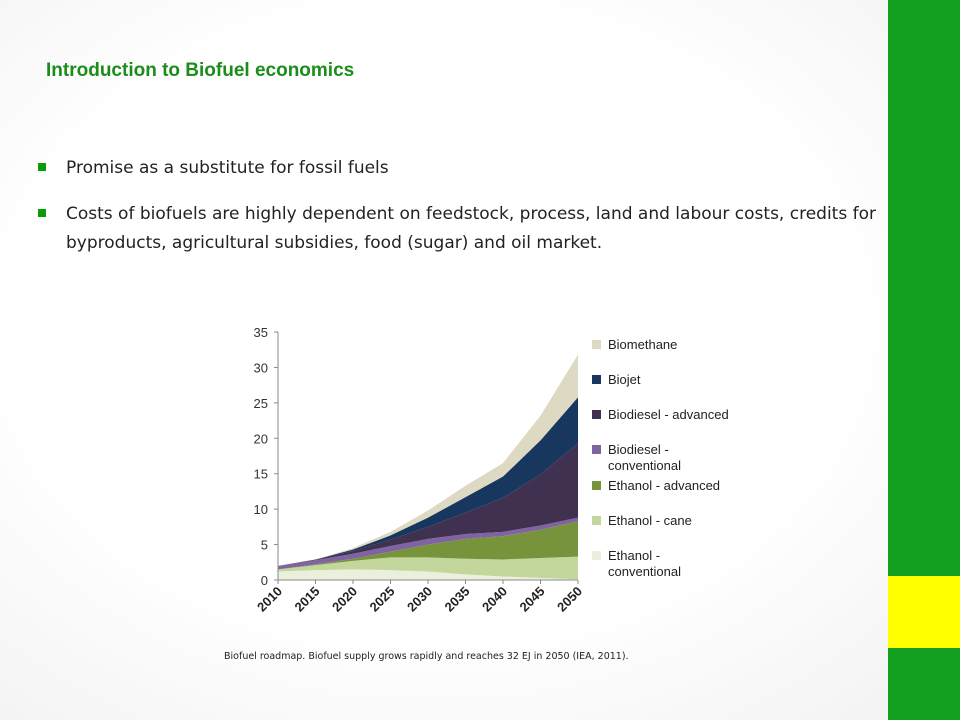 The width and height of the screenshot is (960, 720). Describe the element at coordinates (596, 414) in the screenshot. I see `legend-swatch-biodiesel-advanced` at that location.